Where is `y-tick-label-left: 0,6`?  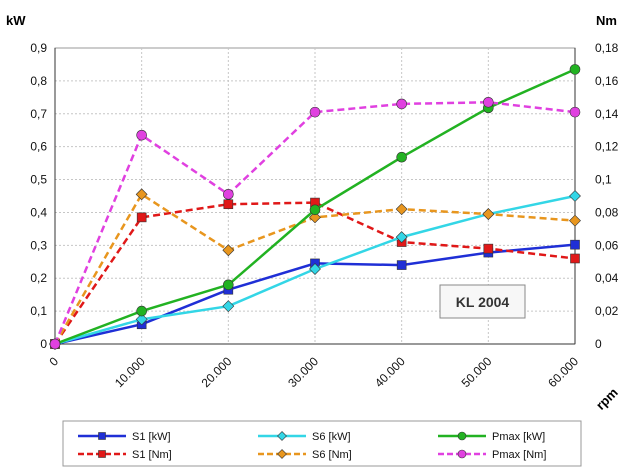 y-tick-label-left: 0,6 is located at coordinates (38, 147).